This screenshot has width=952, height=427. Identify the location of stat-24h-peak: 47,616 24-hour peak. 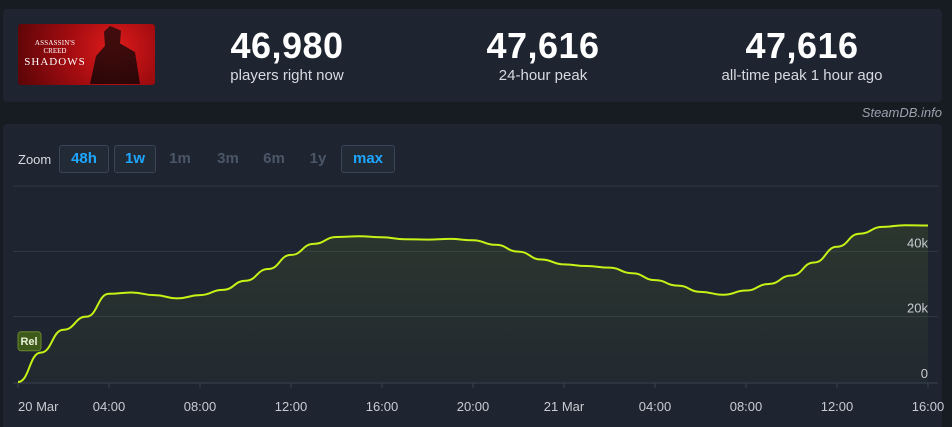
(543, 56).